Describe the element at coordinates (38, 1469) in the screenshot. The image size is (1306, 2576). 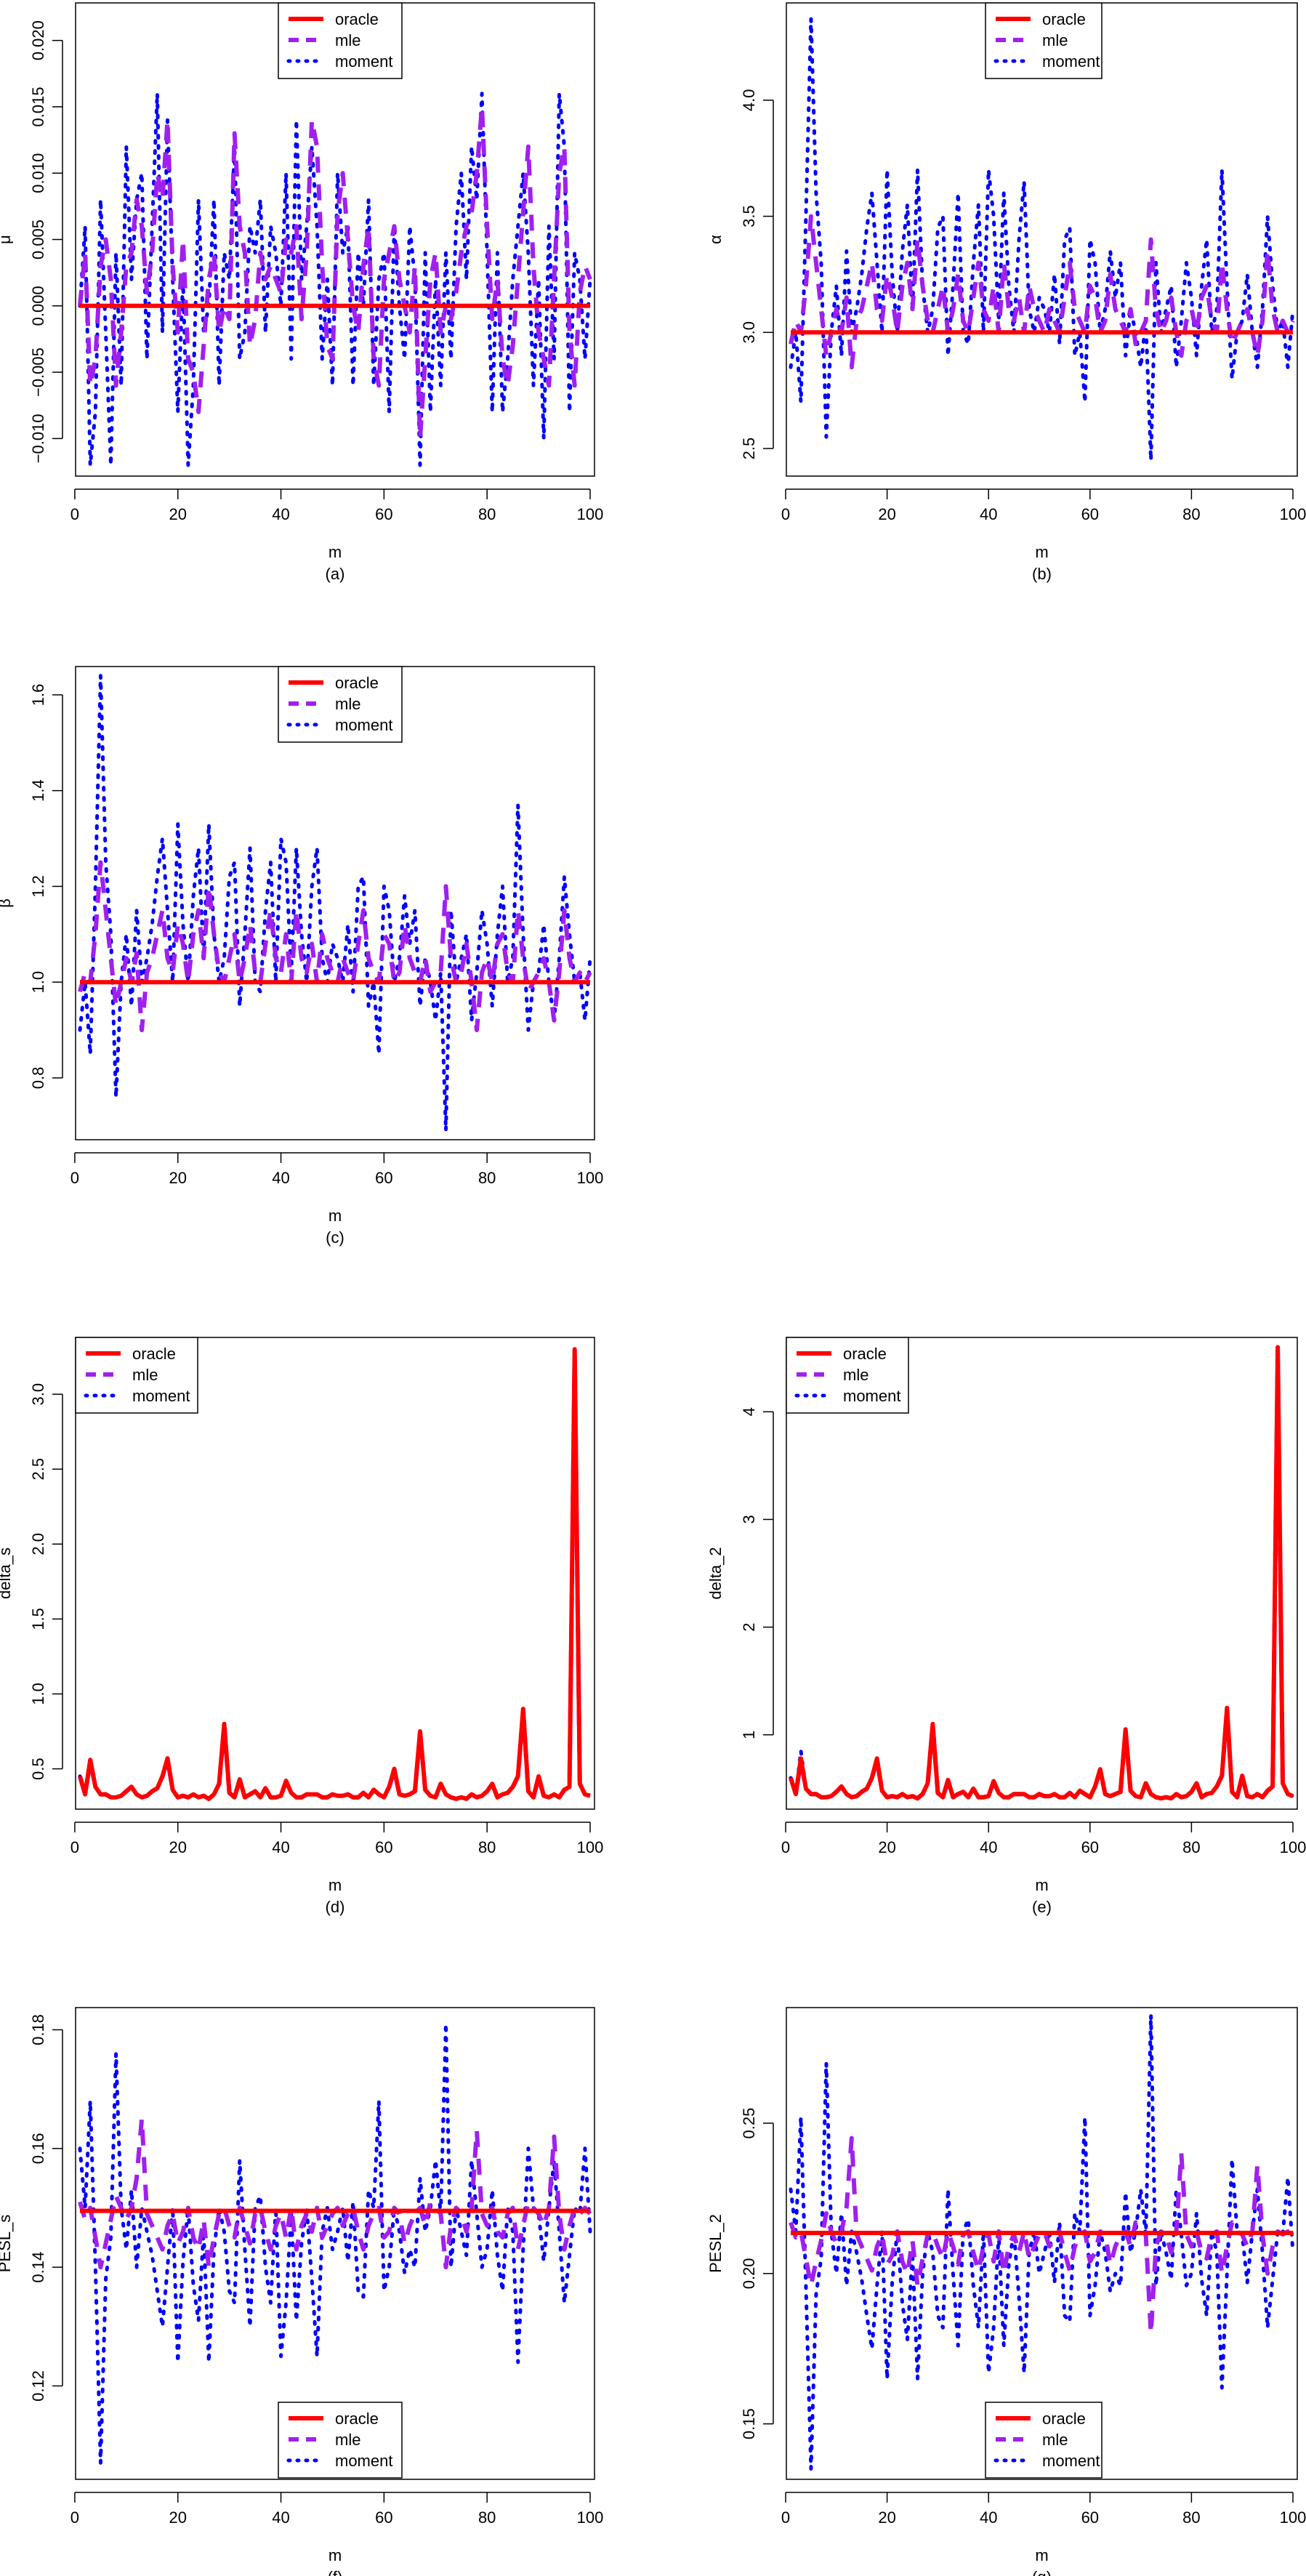
I see `y-tick-label: 2.5` at that location.